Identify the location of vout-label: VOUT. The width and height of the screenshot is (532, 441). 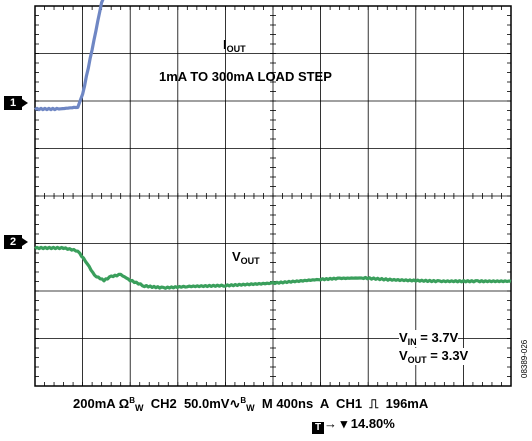
(246, 257).